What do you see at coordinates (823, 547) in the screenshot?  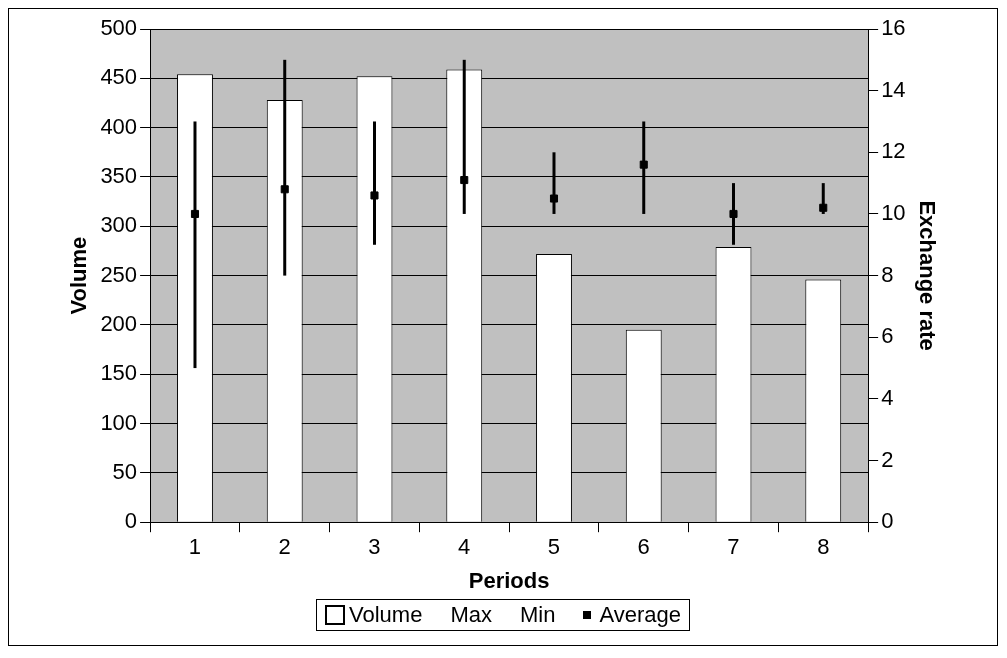 I see `x-tick-label: 8` at bounding box center [823, 547].